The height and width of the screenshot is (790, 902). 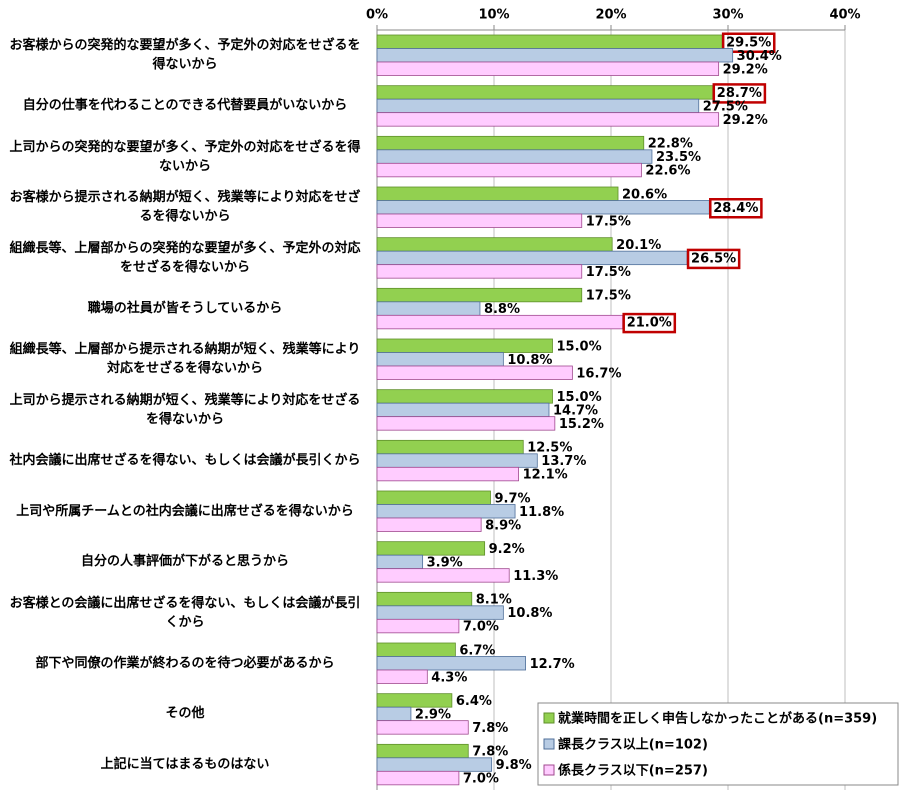 What do you see at coordinates (184, 562) in the screenshot?
I see `category-label: 自分の人事評価が下がると思うから` at bounding box center [184, 562].